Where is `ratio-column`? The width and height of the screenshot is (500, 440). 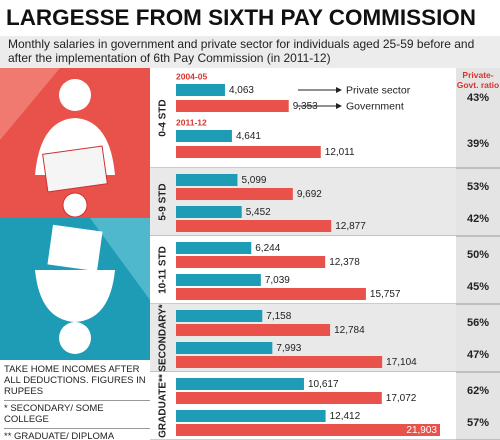
ratio-column is located at coordinates (478, 254).